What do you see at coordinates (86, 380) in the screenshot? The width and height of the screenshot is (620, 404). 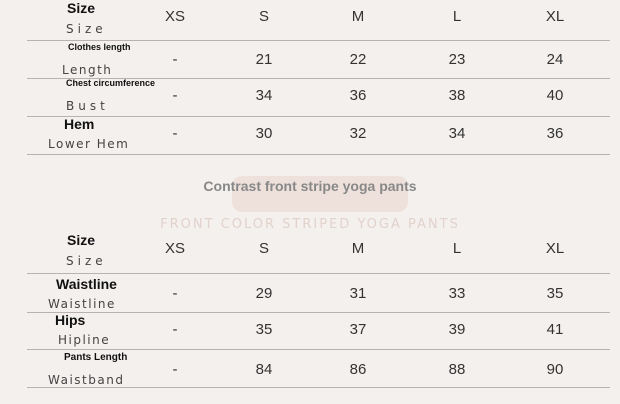 I see `row-sublabel: Waistband` at bounding box center [86, 380].